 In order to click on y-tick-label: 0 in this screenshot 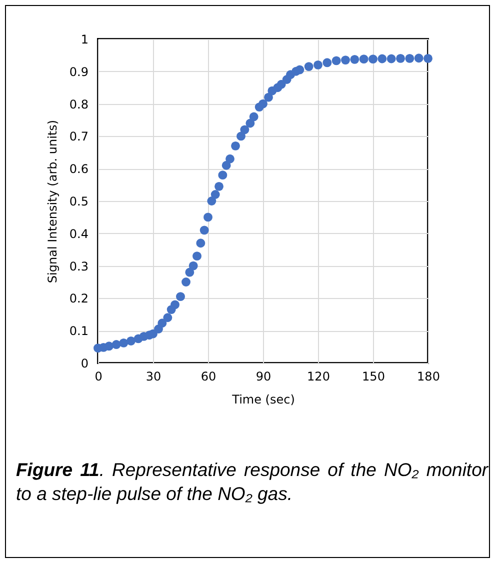, I will do `click(84, 363)`.